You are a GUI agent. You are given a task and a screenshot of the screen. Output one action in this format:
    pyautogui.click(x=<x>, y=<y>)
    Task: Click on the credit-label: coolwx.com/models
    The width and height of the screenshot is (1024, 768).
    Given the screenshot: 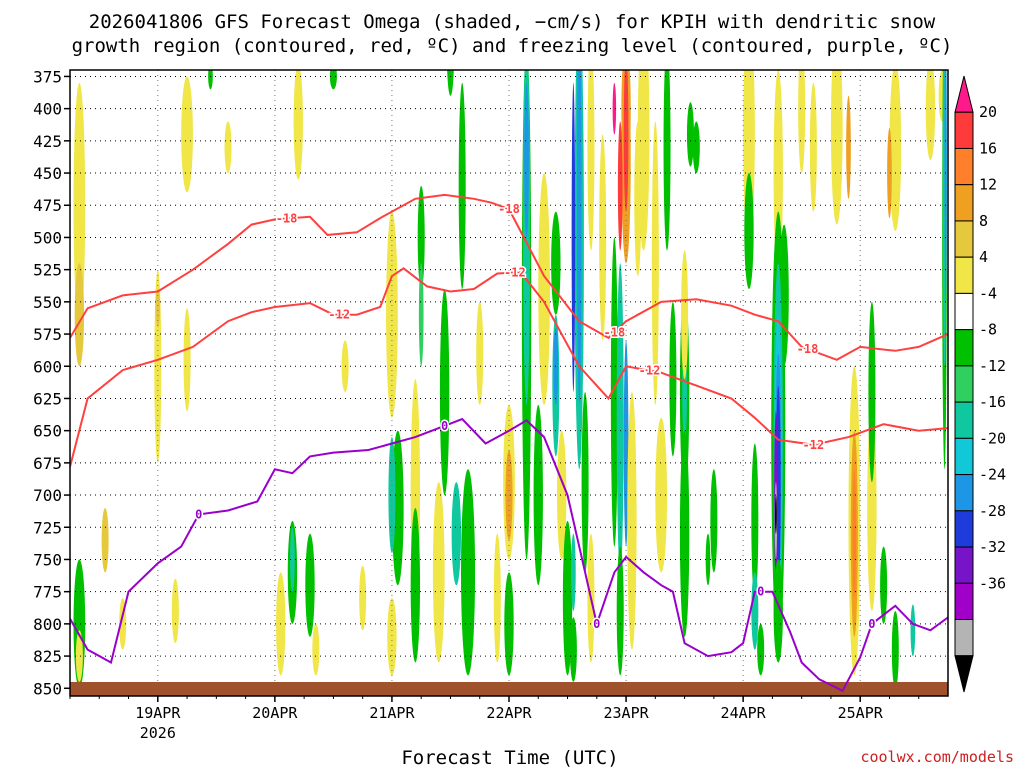 What is the action you would take?
    pyautogui.click(x=937, y=757)
    